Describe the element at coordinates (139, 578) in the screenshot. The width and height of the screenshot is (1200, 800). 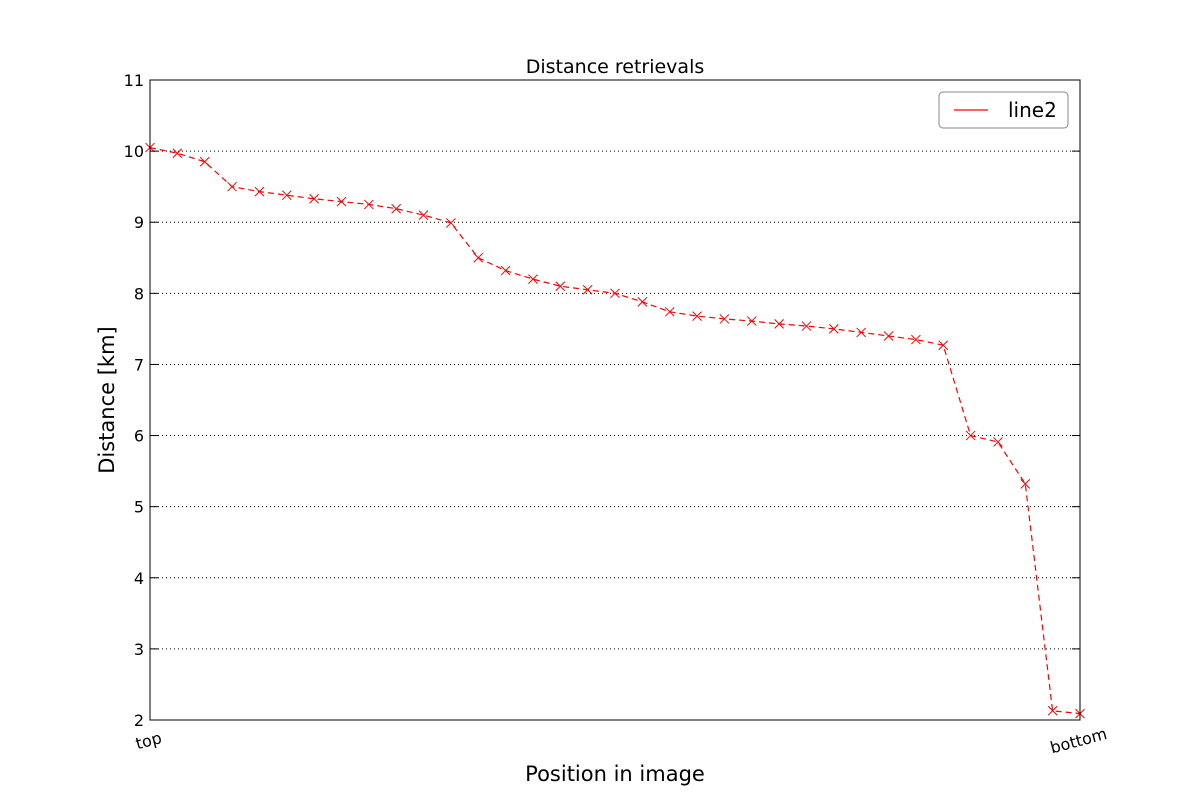
I see `y-tick-label: 4` at that location.